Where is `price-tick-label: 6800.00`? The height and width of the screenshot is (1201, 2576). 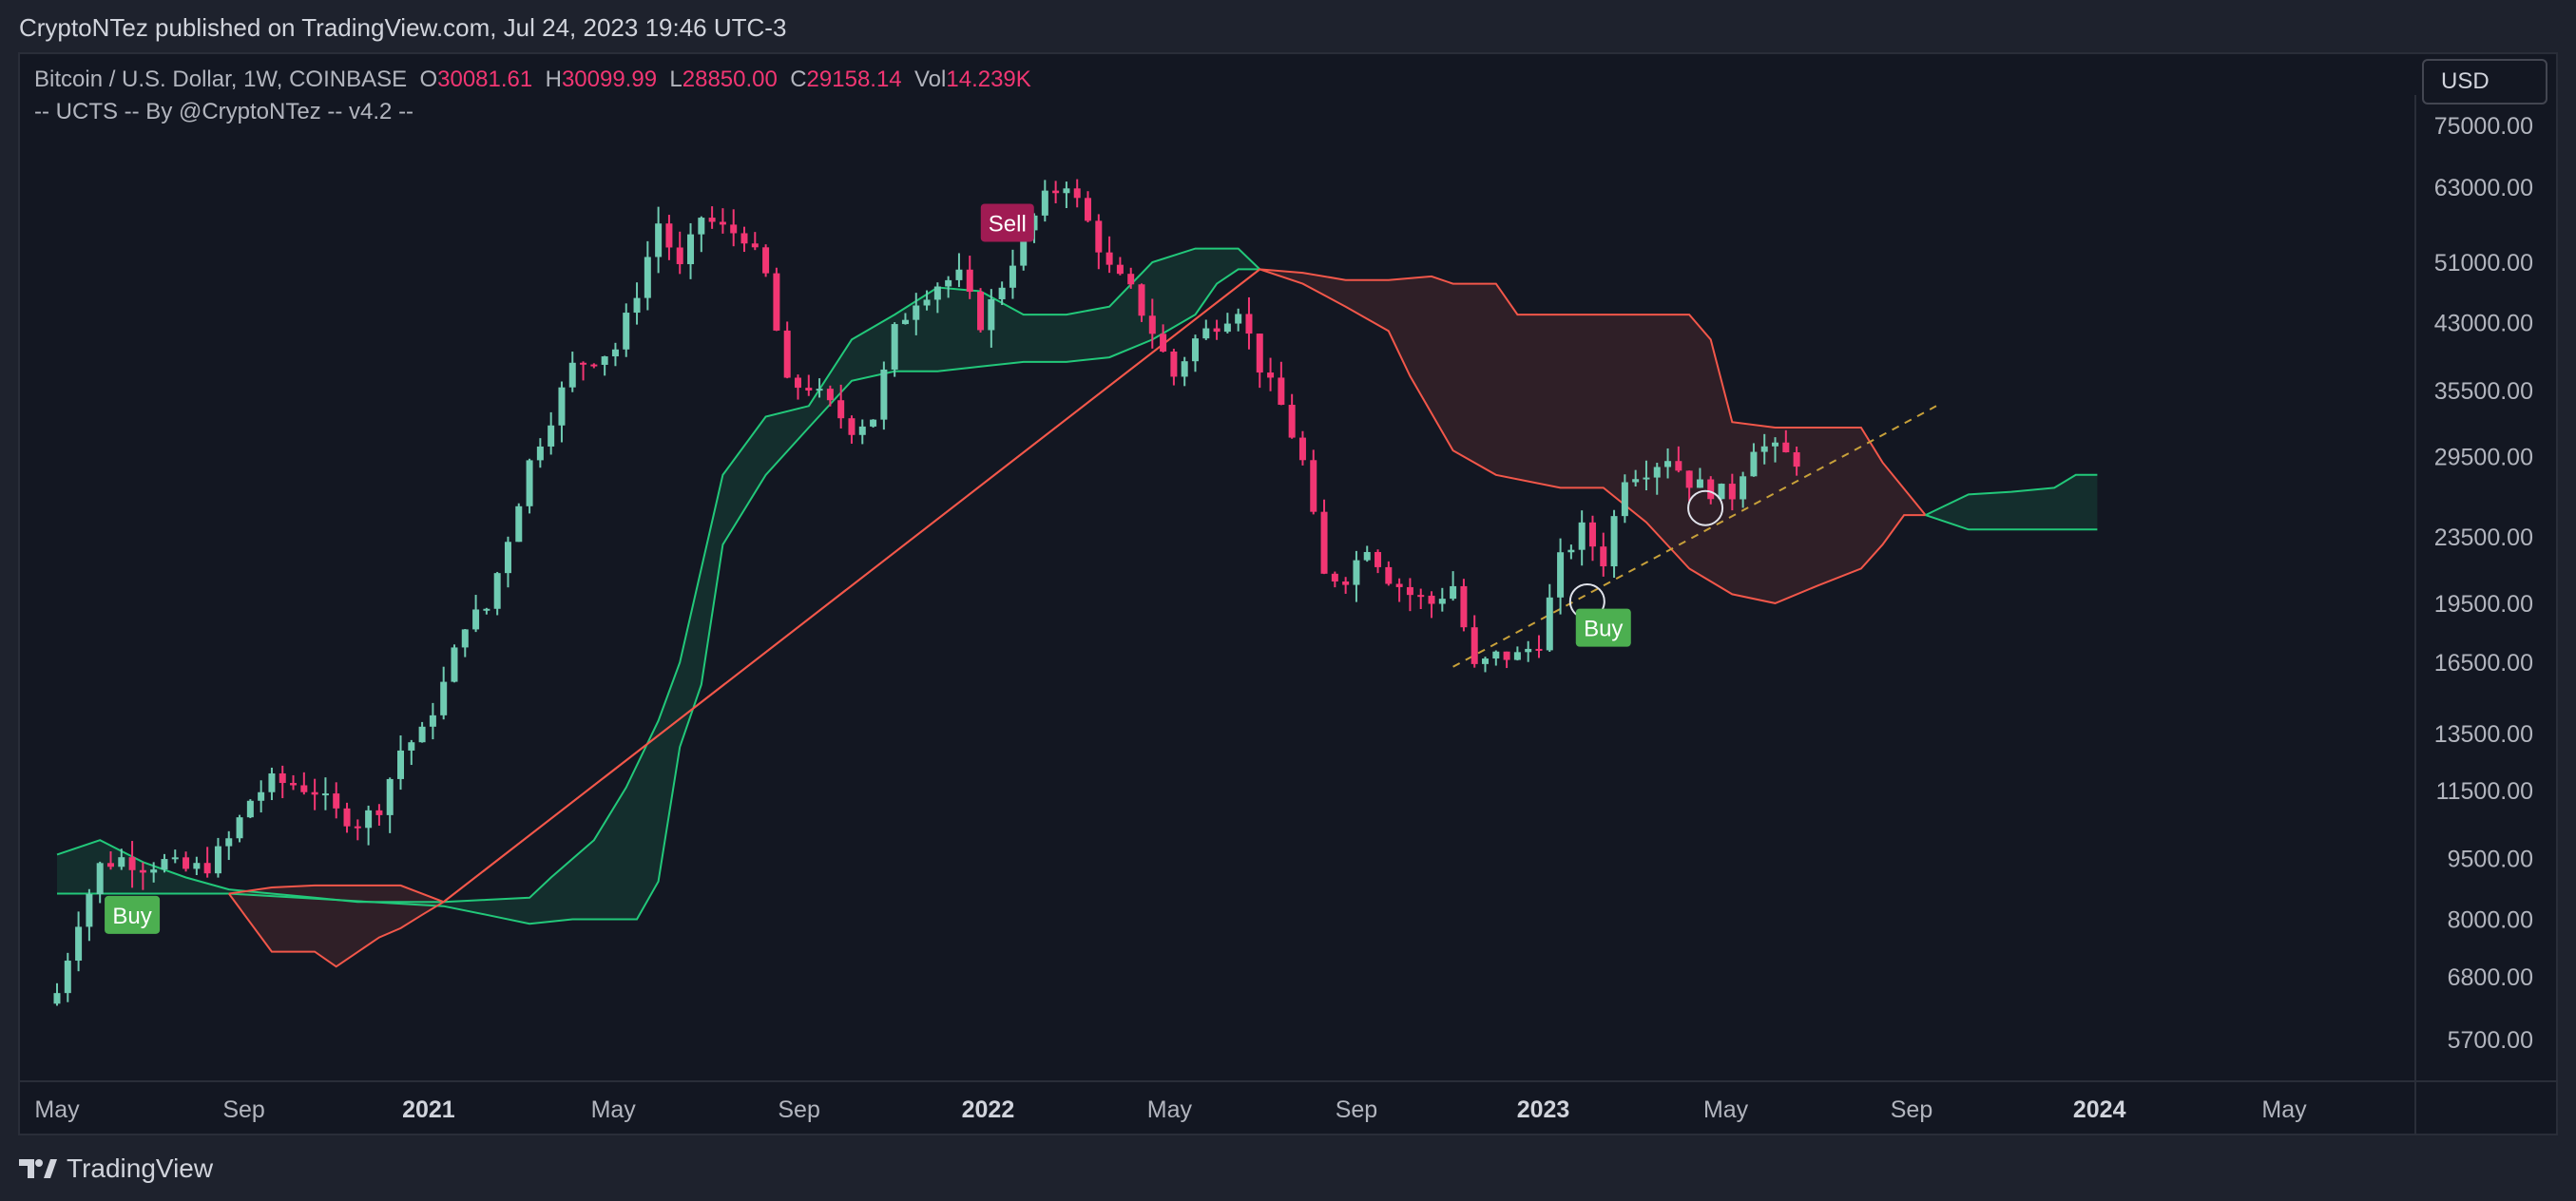
price-tick-label: 6800.00 is located at coordinates (2491, 977).